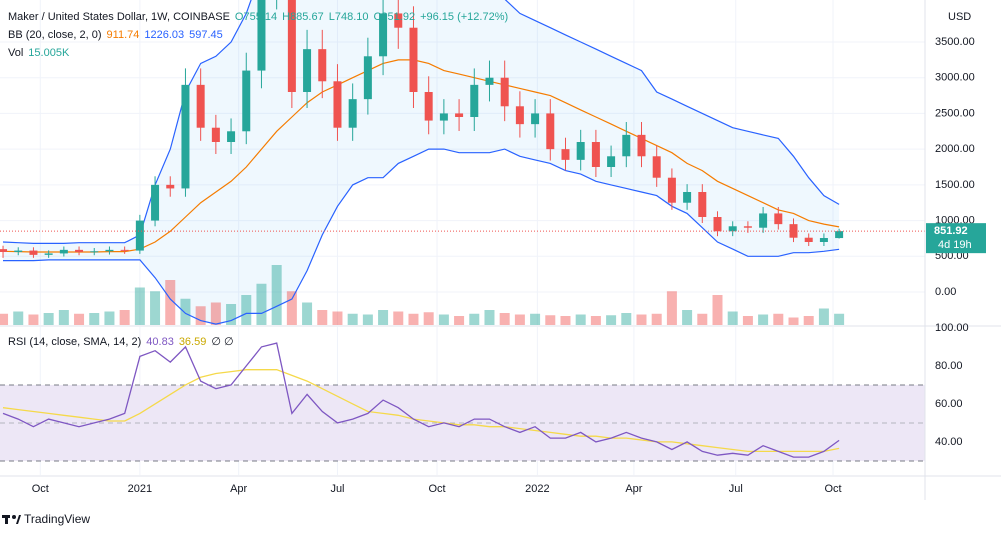 The image size is (1001, 538). I want to click on legend-row: RSI (14, close, SMA, 14, 2) 40.83 36.59 ∅ ∅, so click(121, 342).